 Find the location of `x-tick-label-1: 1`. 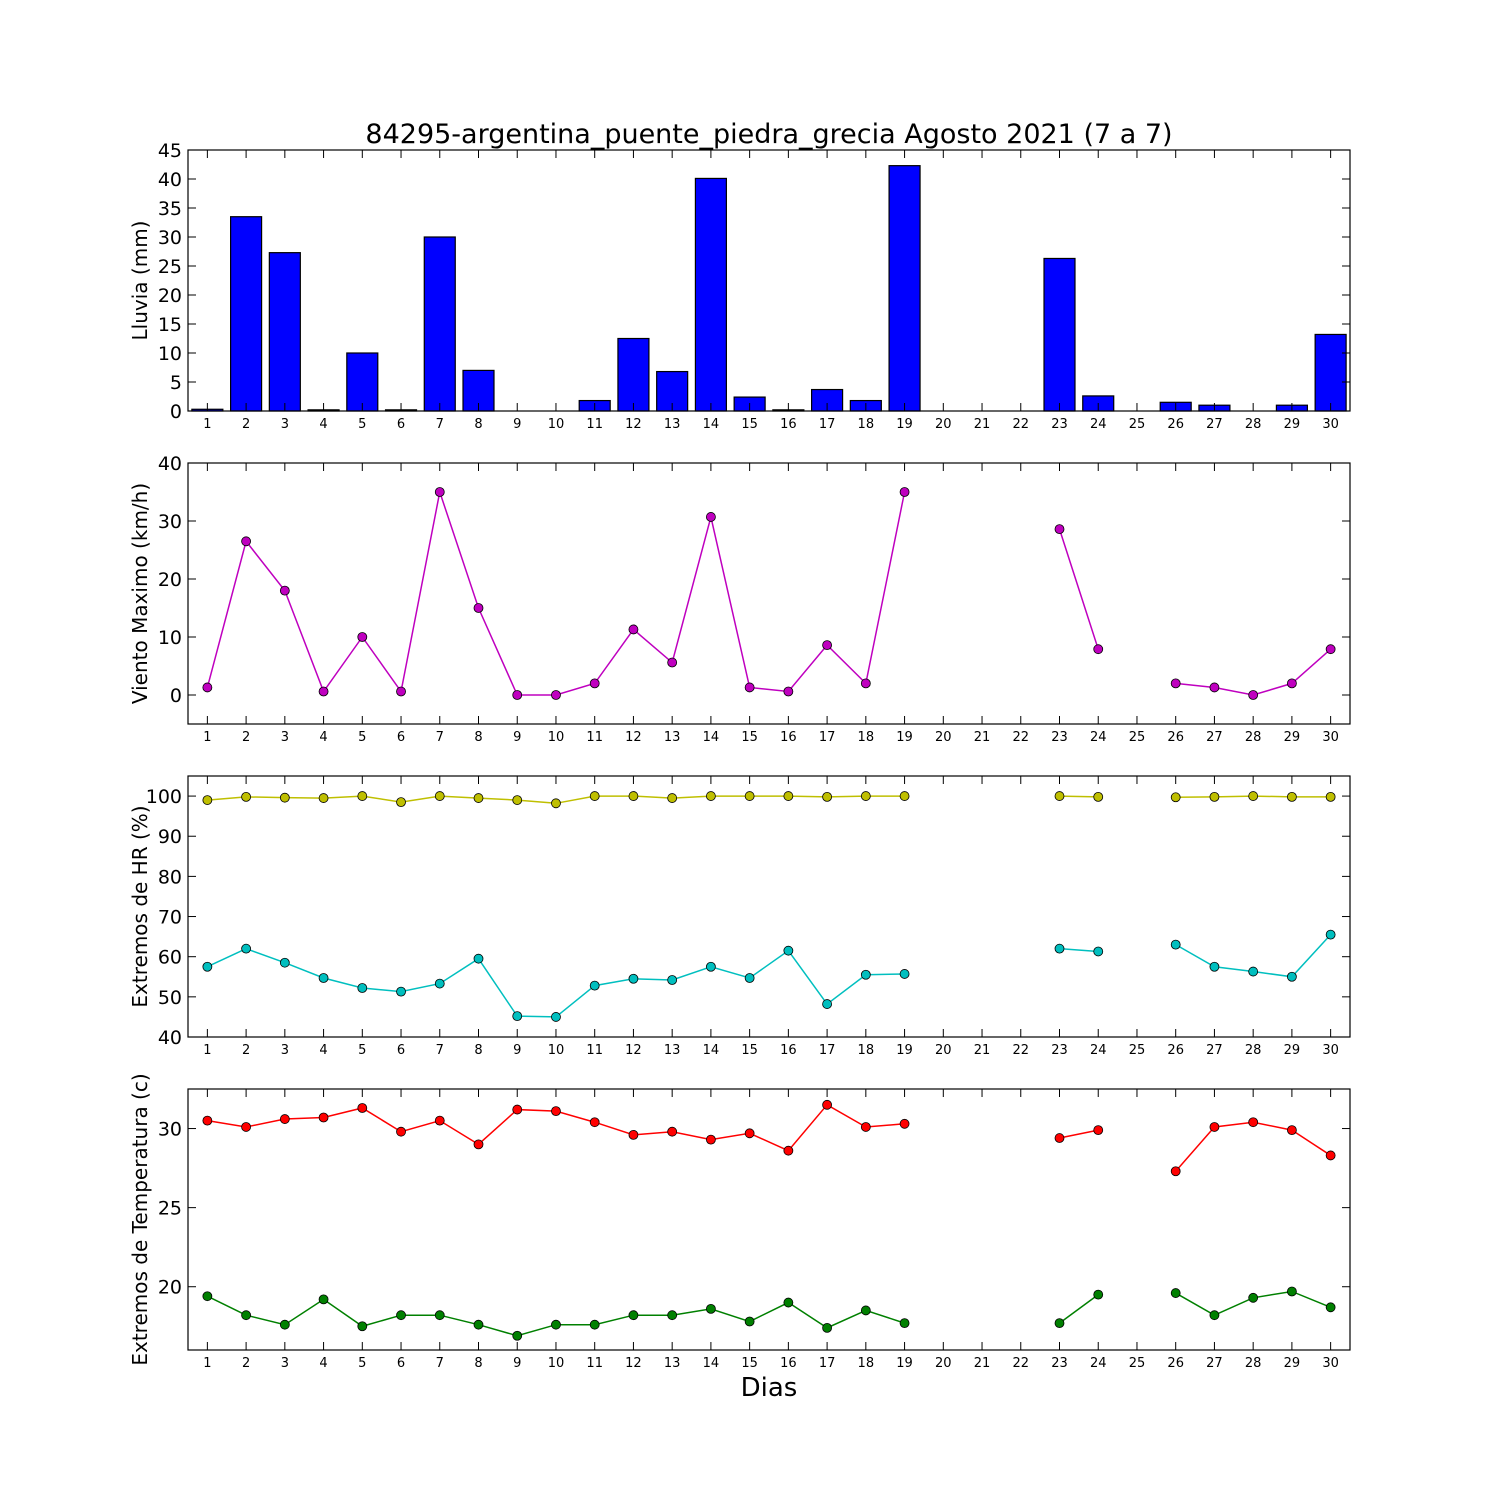

x-tick-label-1: 1 is located at coordinates (207, 737).